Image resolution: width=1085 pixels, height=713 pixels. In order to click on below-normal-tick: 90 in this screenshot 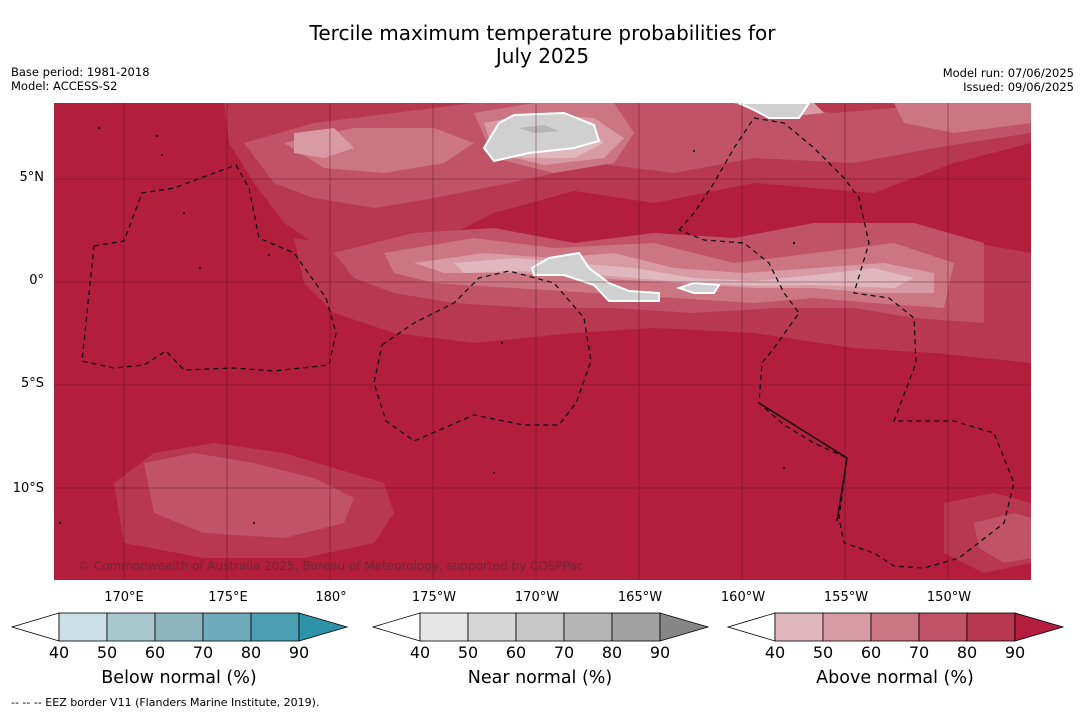, I will do `click(299, 652)`.